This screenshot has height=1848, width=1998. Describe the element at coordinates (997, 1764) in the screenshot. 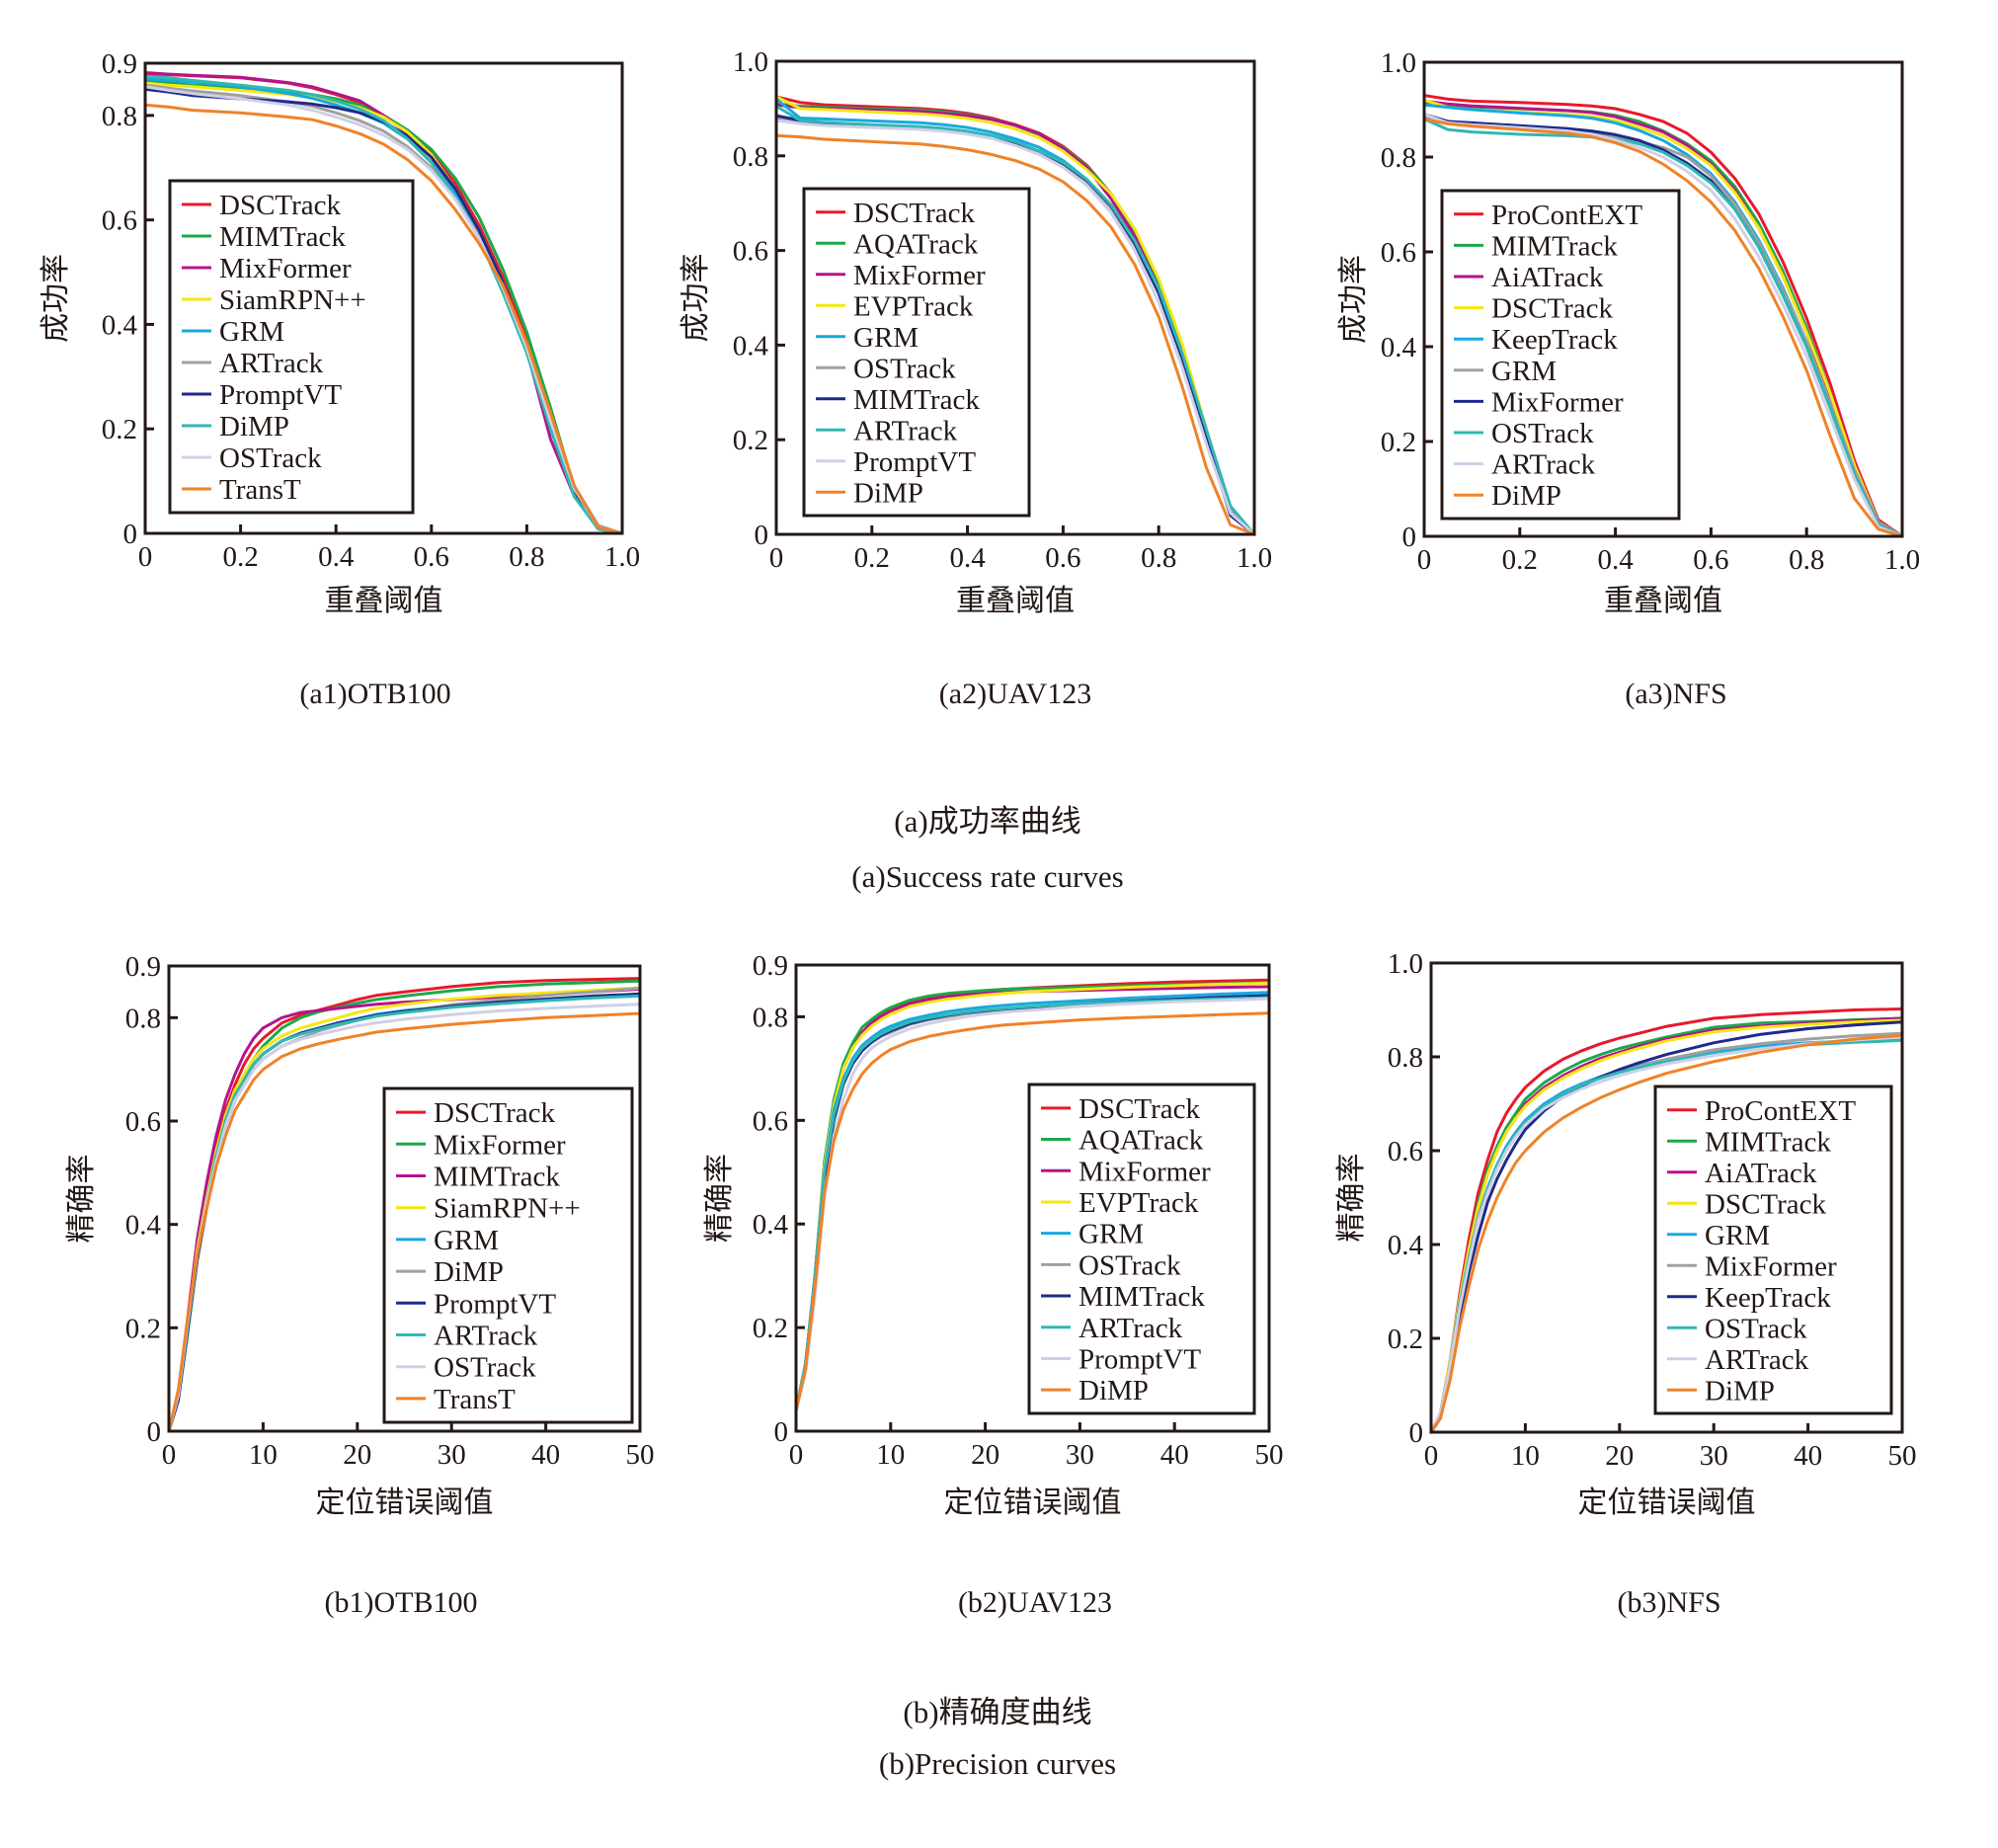

I see `caption-b-en: (b)Precision curves` at that location.